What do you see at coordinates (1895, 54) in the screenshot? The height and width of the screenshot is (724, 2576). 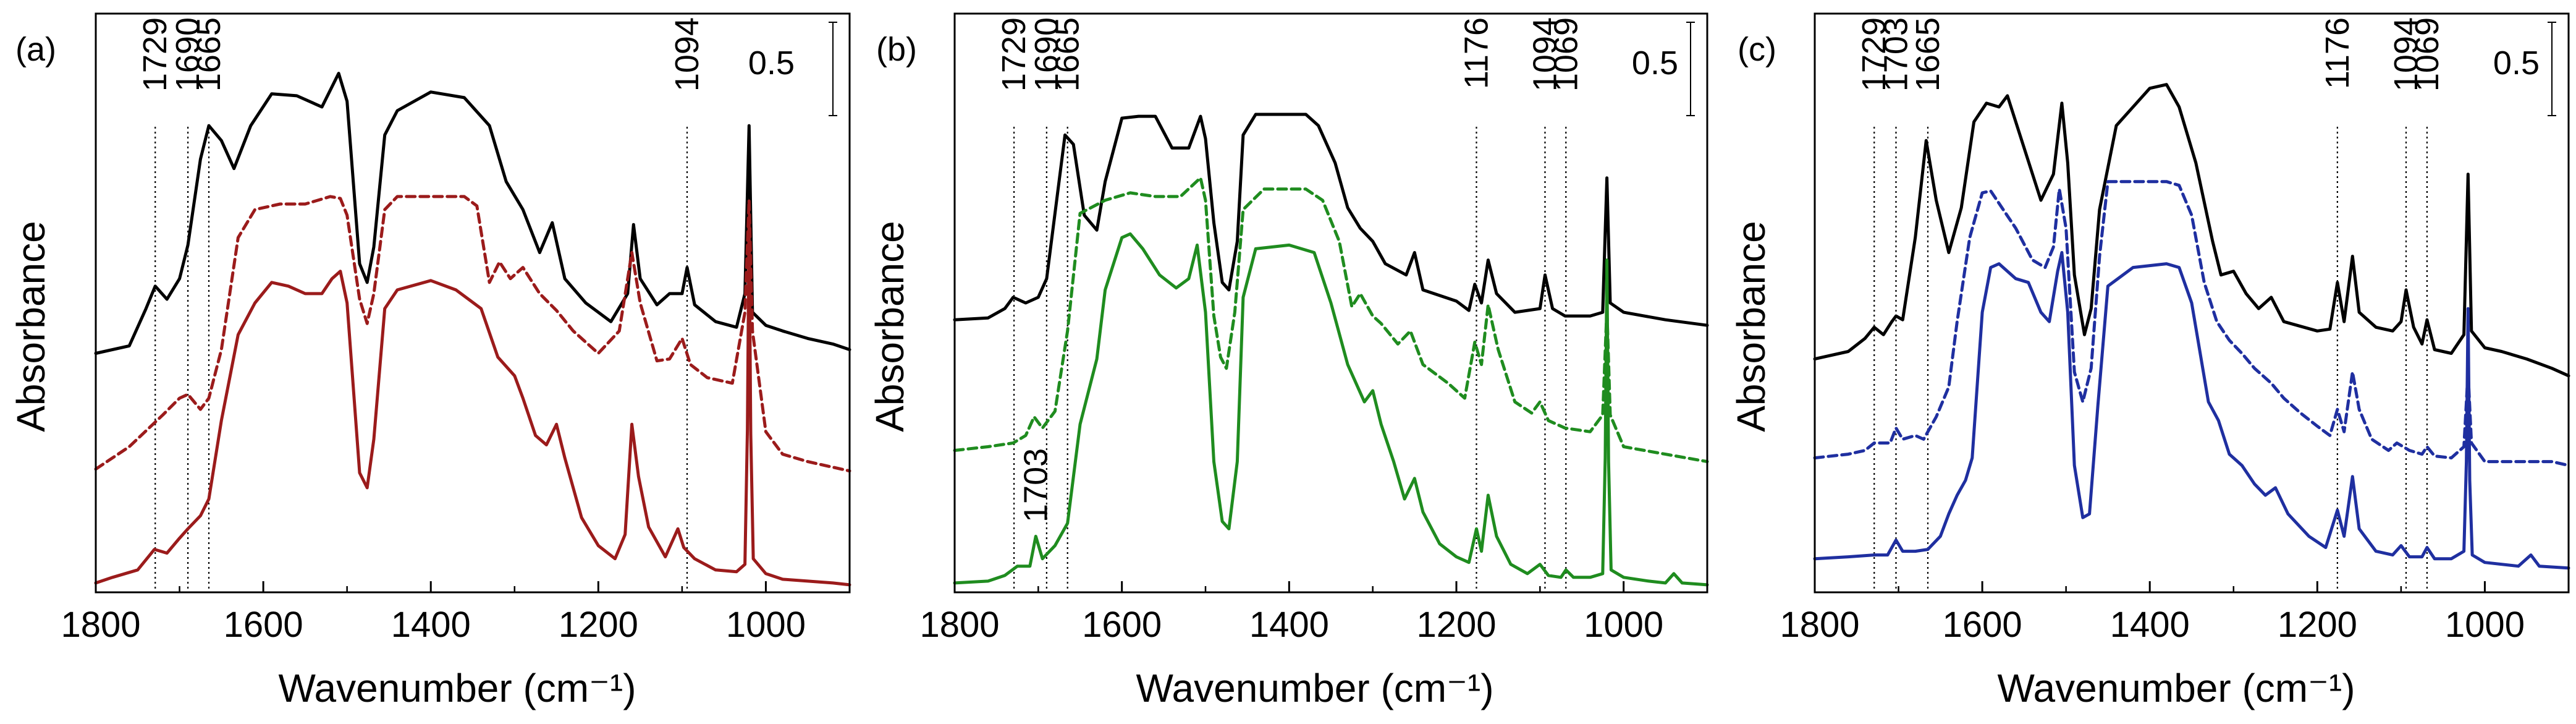 I see `reference-line-label: 1703` at bounding box center [1895, 54].